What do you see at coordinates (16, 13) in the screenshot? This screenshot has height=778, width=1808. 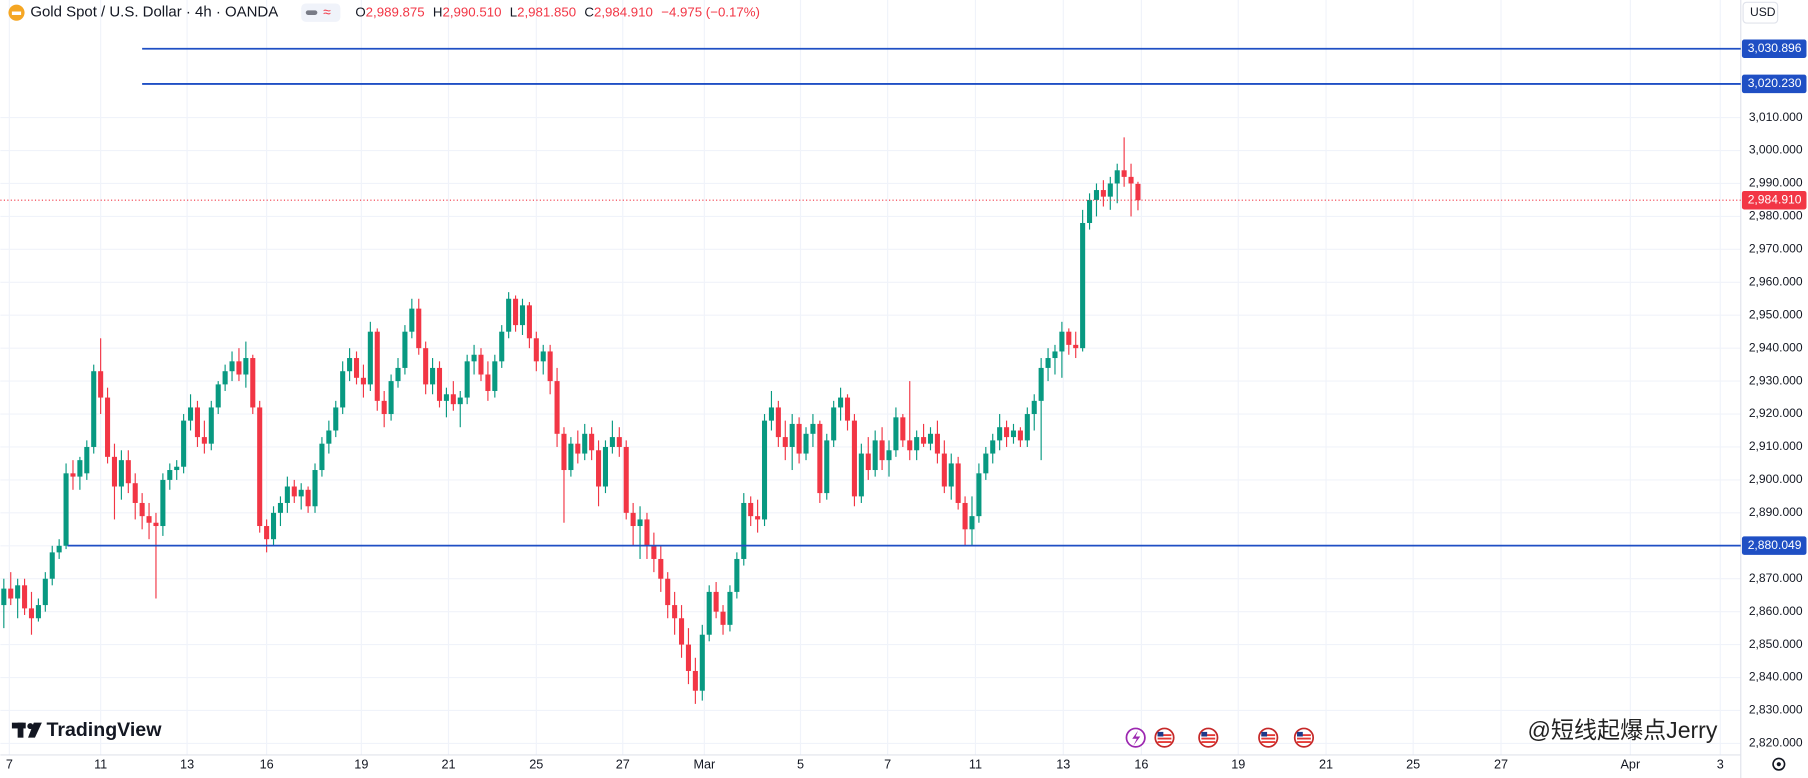 I see `symbol-icon-bar` at bounding box center [16, 13].